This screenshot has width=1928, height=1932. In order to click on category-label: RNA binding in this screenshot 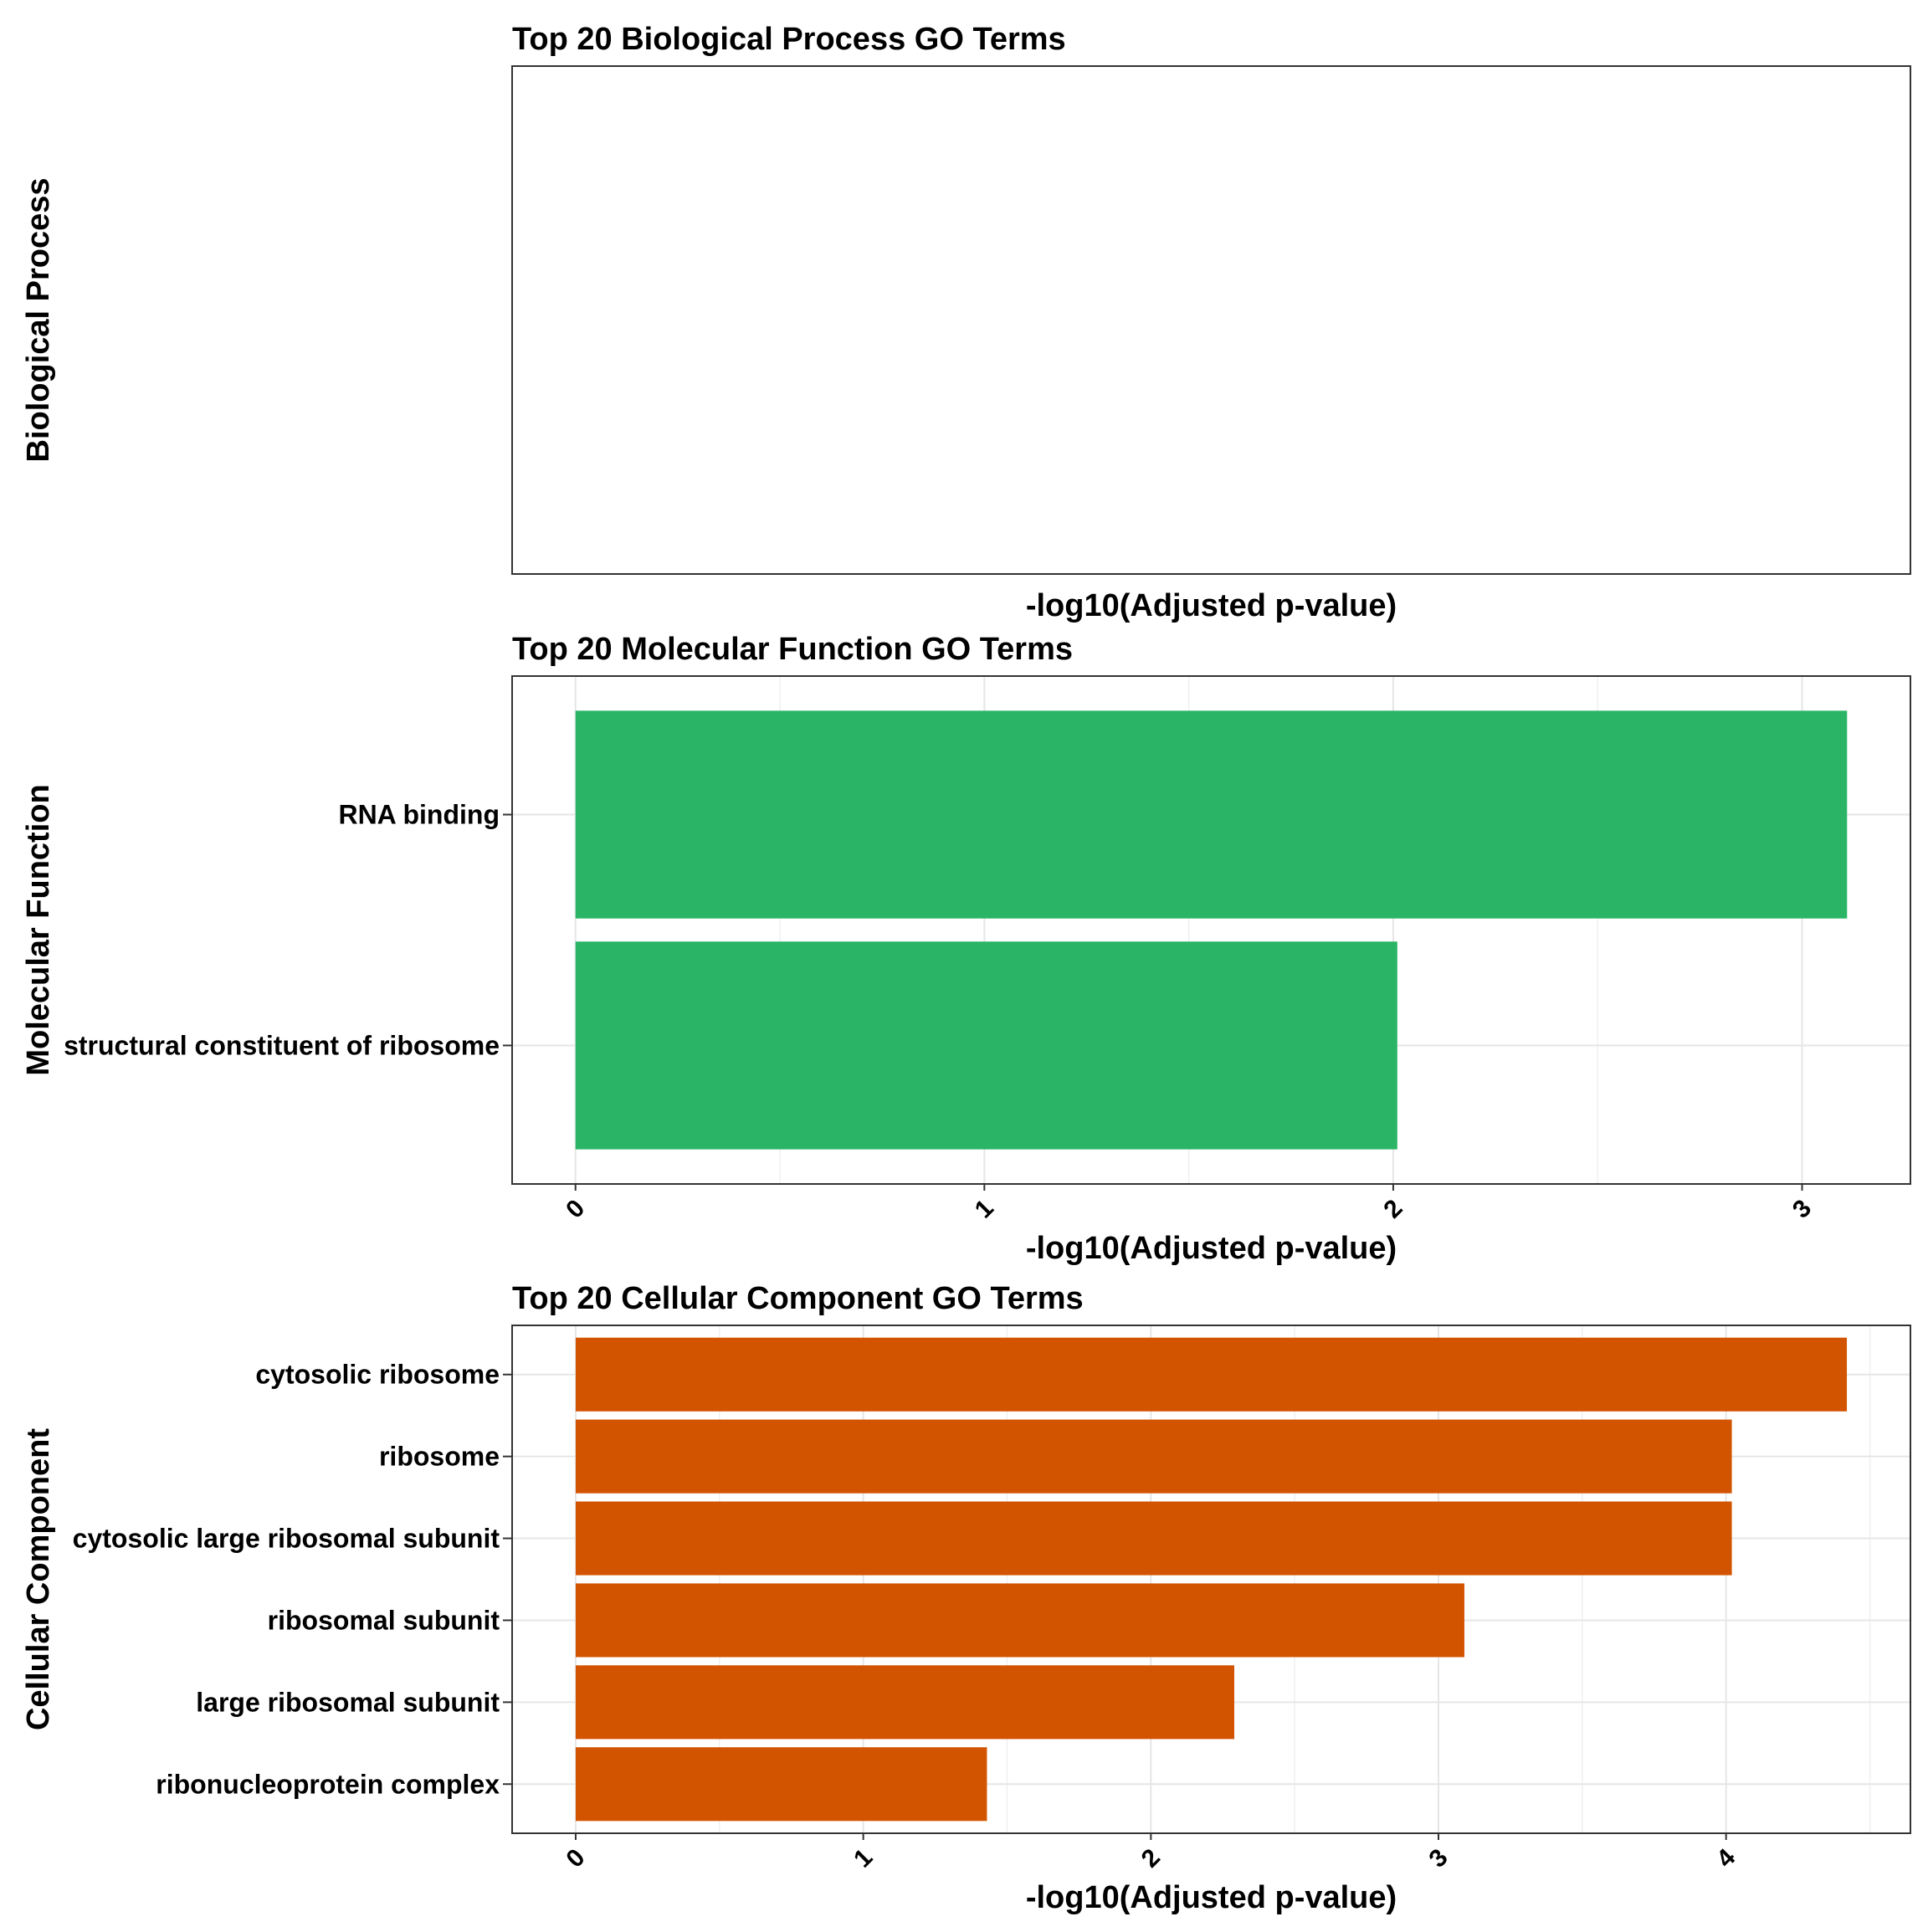, I will do `click(419, 815)`.